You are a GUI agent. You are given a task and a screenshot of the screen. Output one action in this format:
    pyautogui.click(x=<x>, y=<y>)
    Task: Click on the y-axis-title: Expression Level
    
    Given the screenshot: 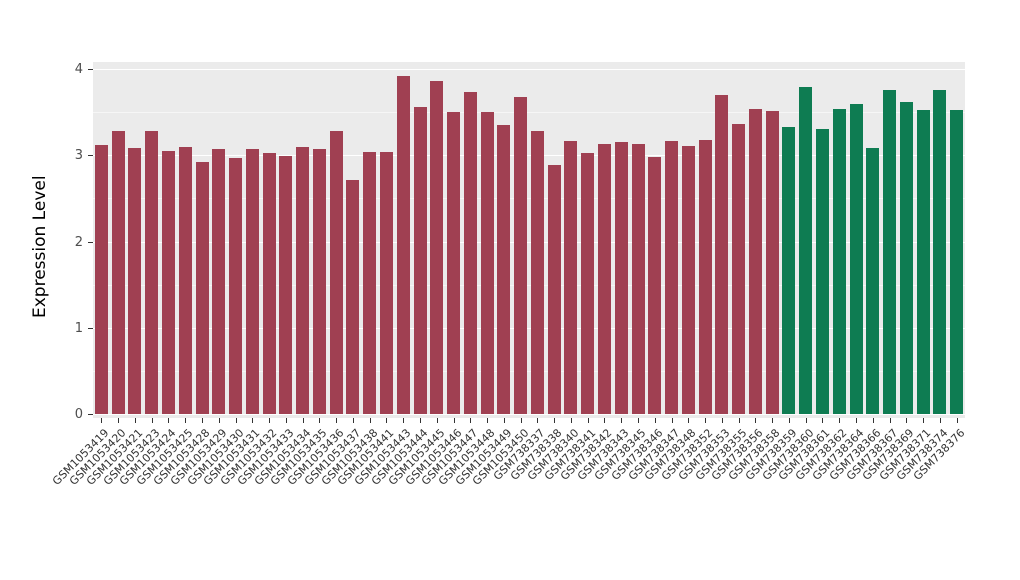 What is the action you would take?
    pyautogui.click(x=40, y=246)
    